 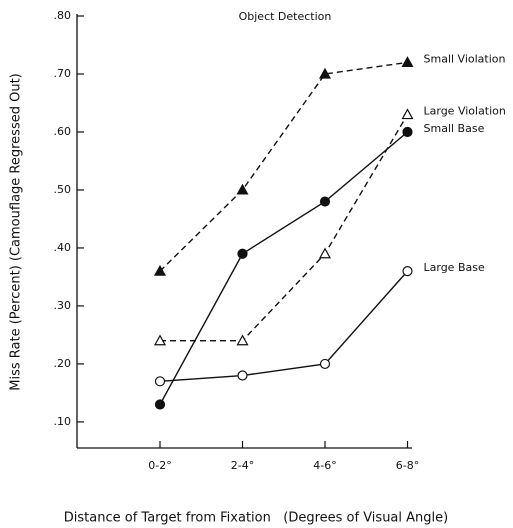 I want to click on x-tick-label: 2-4°, so click(x=242, y=465).